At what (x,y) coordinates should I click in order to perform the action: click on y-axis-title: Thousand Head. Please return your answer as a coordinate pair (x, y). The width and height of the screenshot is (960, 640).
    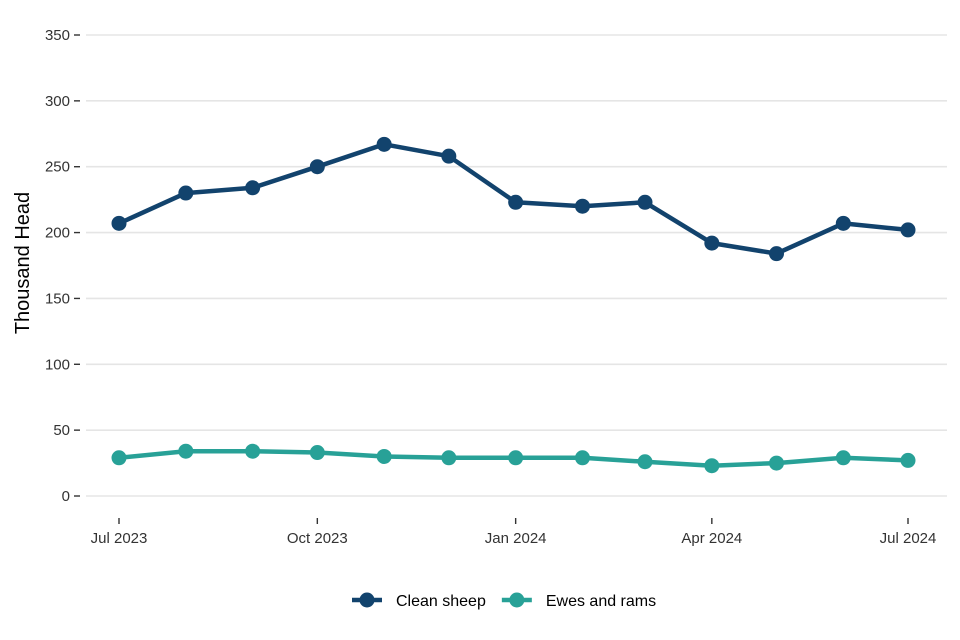
    Looking at the image, I should click on (23, 263).